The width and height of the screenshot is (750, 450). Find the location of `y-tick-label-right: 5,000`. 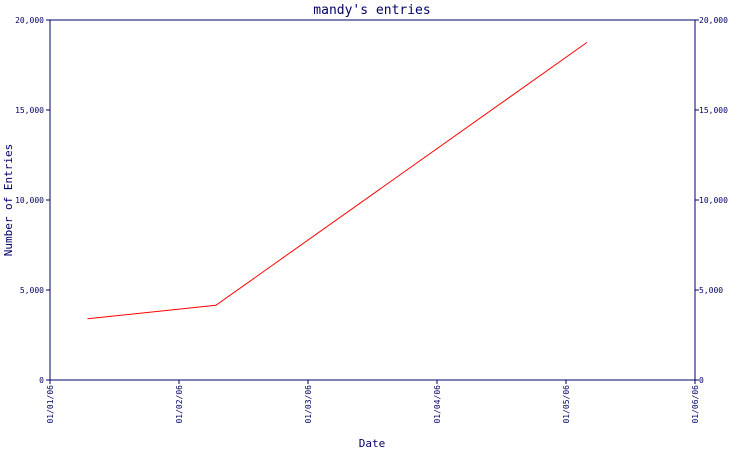

y-tick-label-right: 5,000 is located at coordinates (711, 290).